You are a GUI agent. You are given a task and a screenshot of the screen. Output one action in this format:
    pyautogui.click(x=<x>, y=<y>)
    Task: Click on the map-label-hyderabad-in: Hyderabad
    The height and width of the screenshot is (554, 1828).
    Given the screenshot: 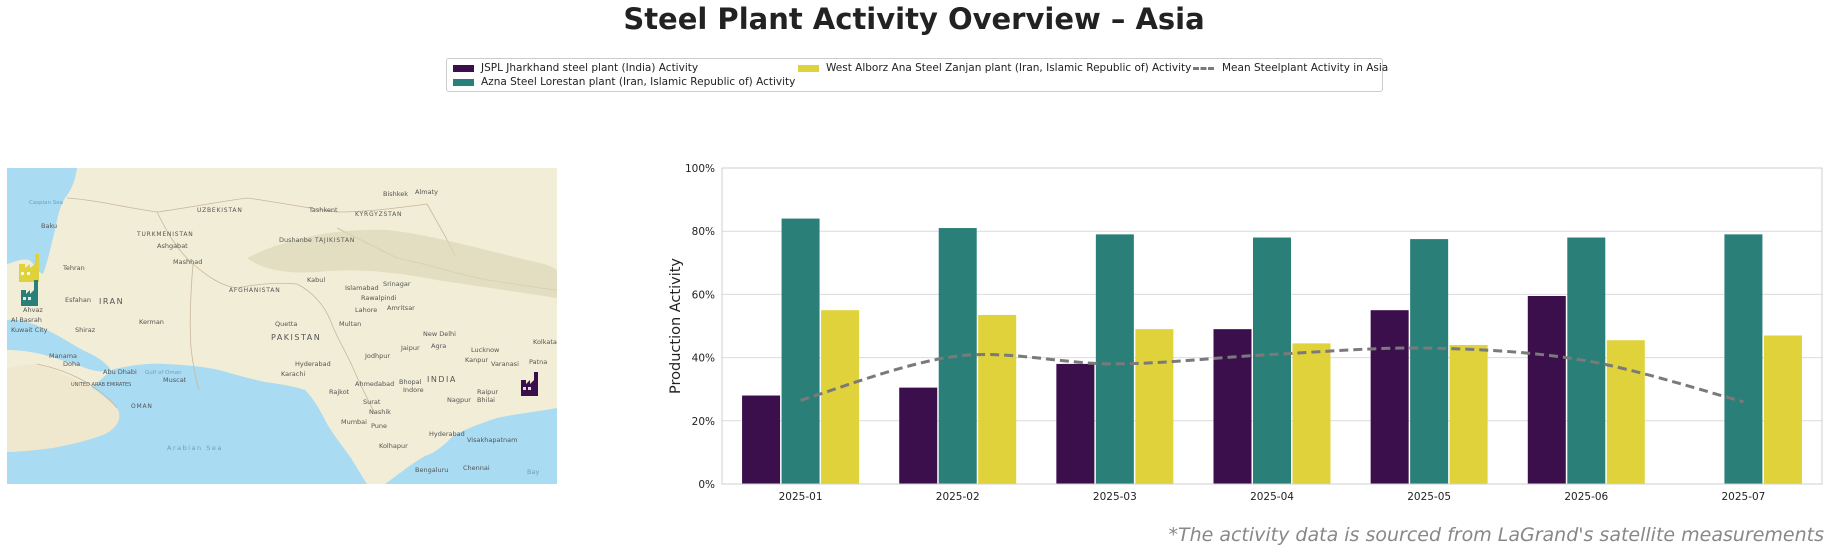 What is the action you would take?
    pyautogui.click(x=447, y=434)
    